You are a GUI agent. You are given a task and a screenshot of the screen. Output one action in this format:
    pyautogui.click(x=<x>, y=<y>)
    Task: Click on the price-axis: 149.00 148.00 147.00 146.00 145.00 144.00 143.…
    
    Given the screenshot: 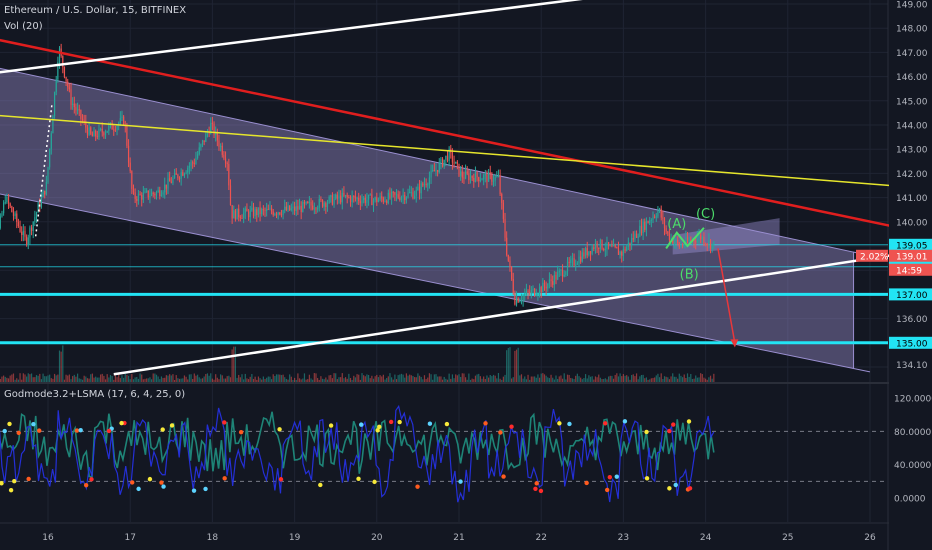 What is the action you would take?
    pyautogui.click(x=894, y=265)
    